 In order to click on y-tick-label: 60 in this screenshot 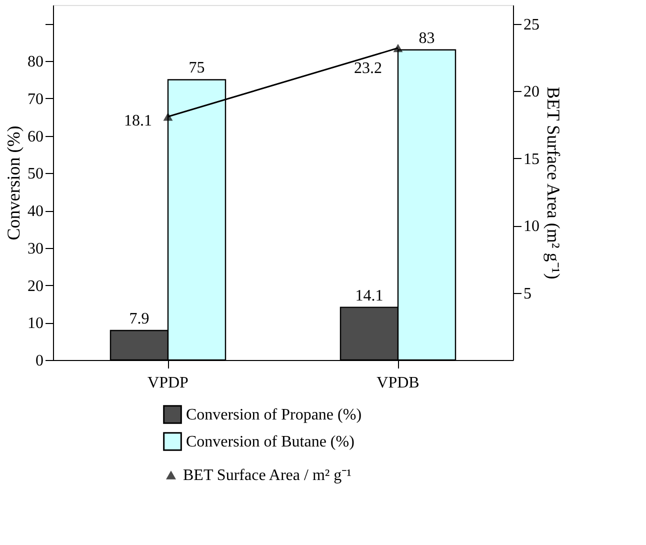, I will do `click(36, 137)`.